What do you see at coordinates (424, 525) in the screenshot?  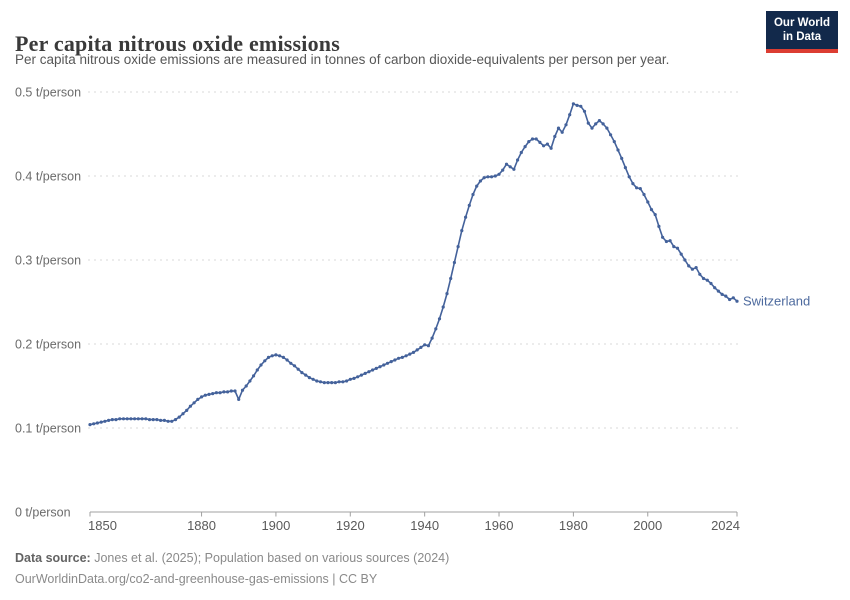 I see `x-axis-tick-label: 1940` at bounding box center [424, 525].